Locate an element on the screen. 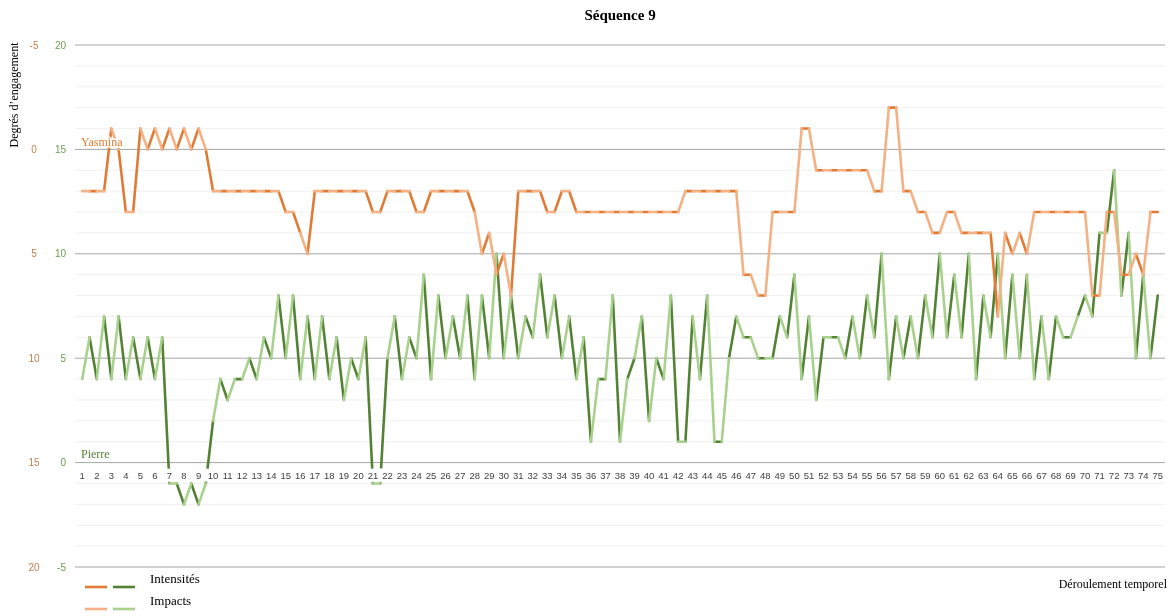 This screenshot has height=616, width=1170. x-tick-label: 16 is located at coordinates (300, 475).